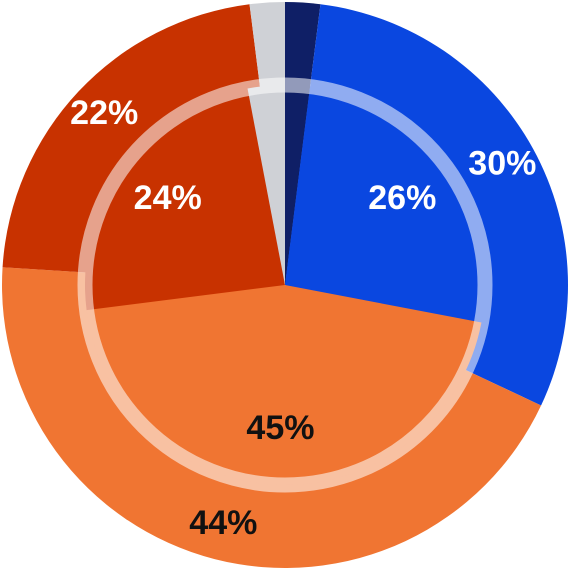  Describe the element at coordinates (502, 164) in the screenshot. I see `data-label: 30%` at that location.